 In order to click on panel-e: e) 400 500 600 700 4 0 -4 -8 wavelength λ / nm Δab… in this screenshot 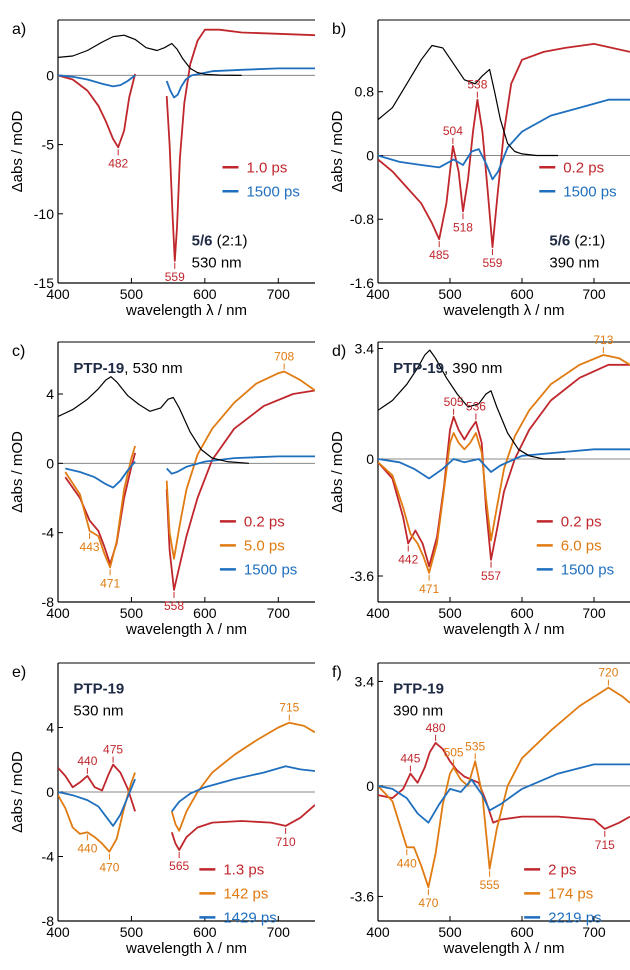, I will do `click(162, 809)`.